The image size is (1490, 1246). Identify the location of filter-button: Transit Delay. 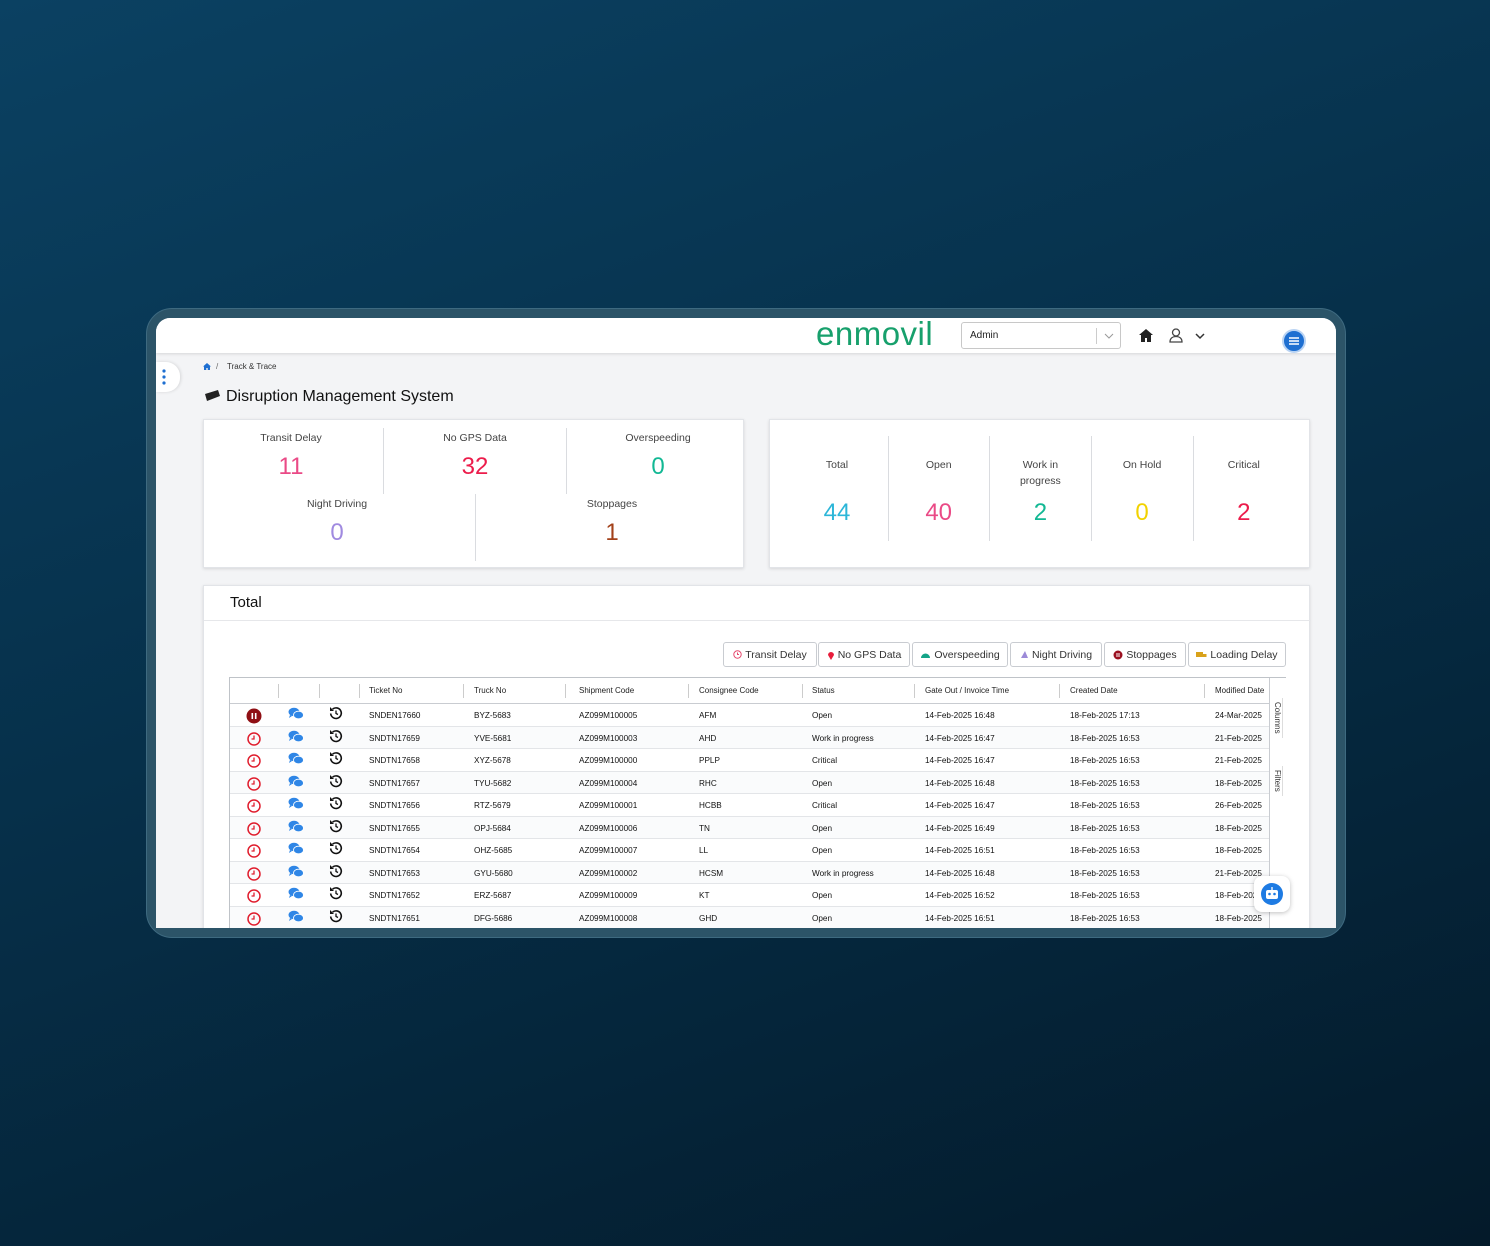
(770, 654).